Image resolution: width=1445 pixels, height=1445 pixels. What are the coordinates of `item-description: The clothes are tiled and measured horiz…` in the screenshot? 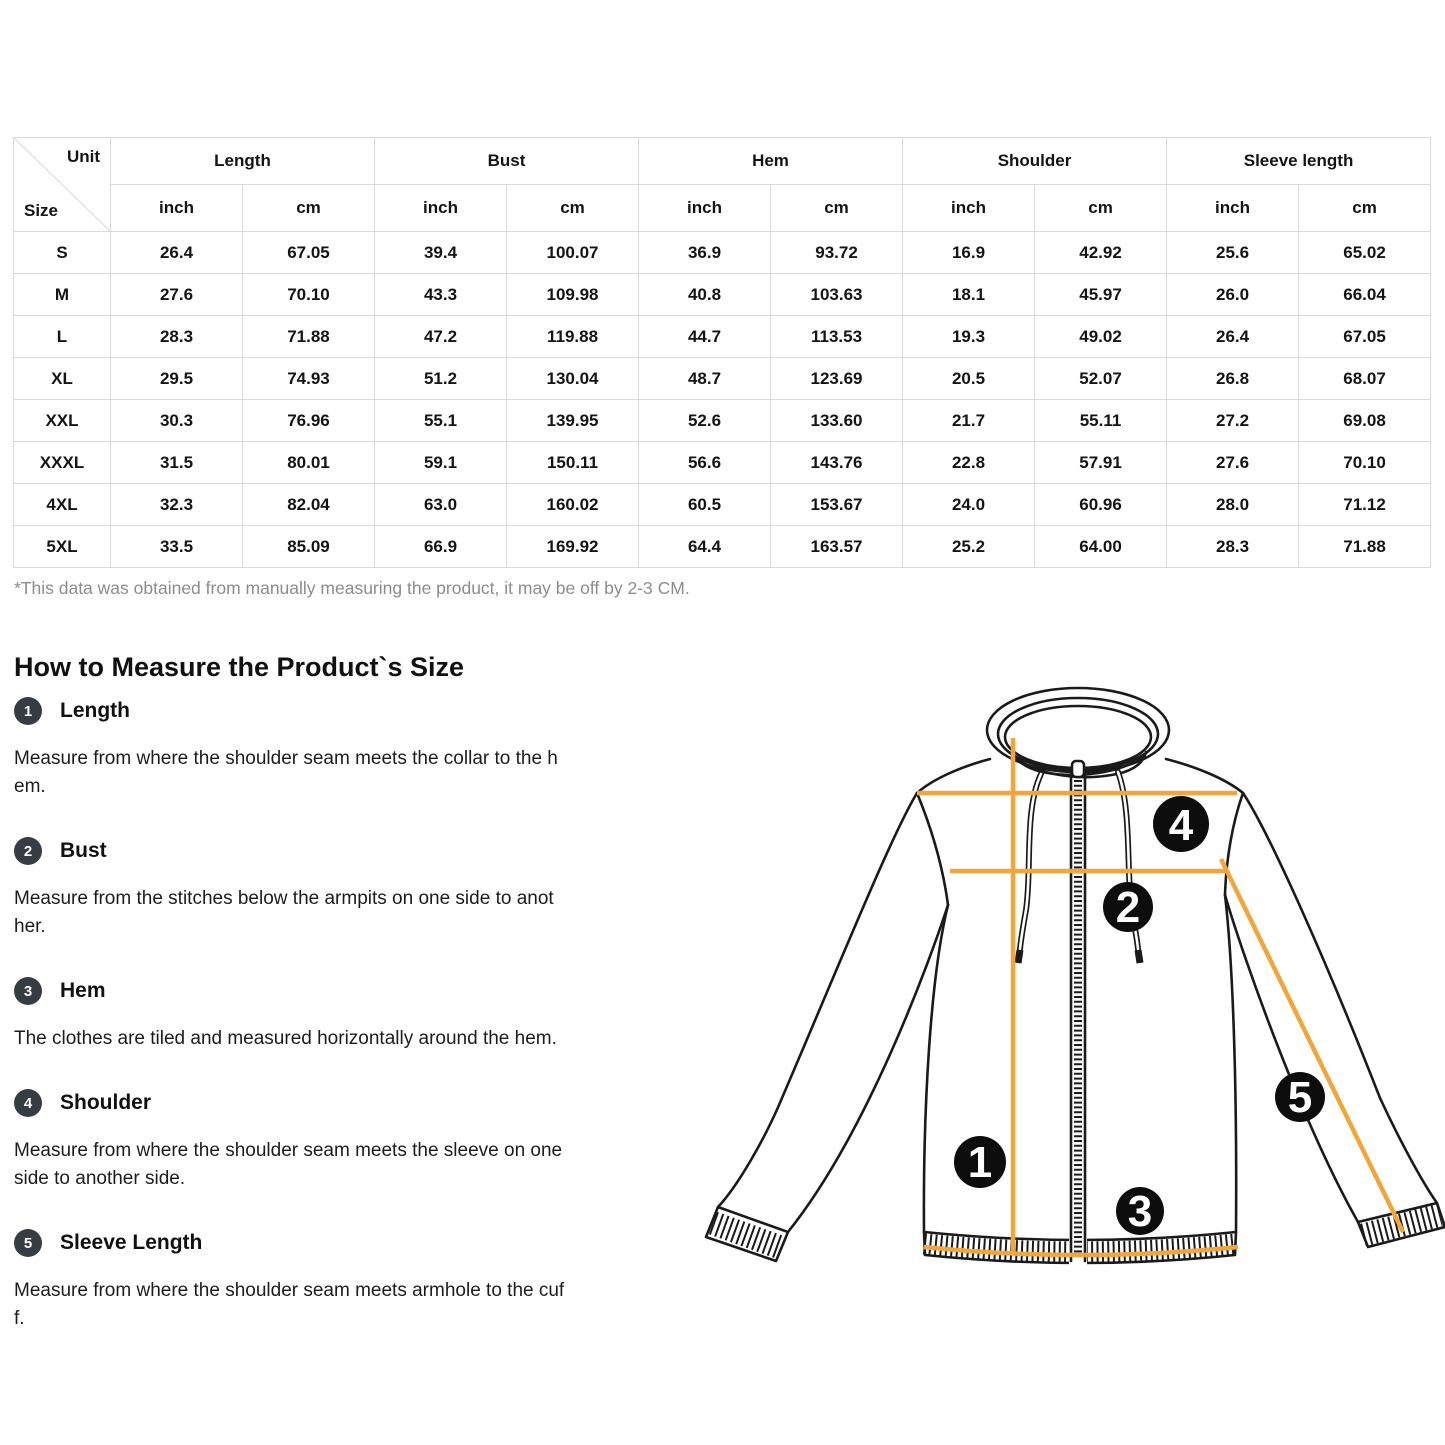 It's located at (285, 1038).